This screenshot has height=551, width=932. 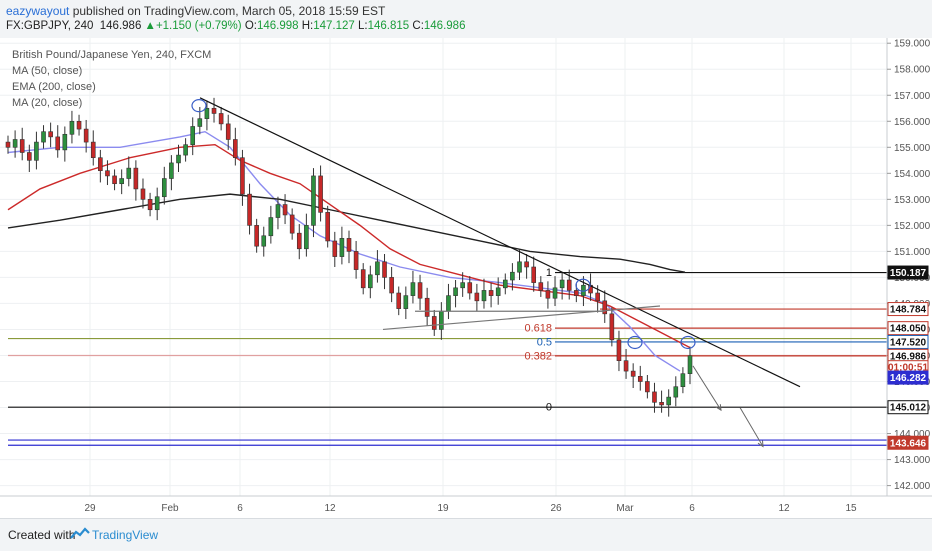 What do you see at coordinates (38, 11) in the screenshot?
I see `author-link: eazywayout` at bounding box center [38, 11].